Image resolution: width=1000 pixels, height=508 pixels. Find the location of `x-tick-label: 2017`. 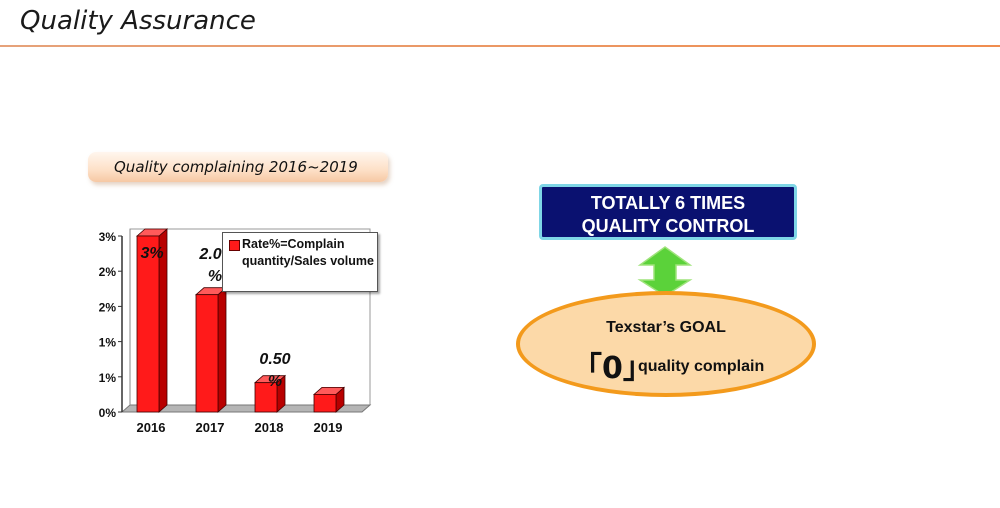

x-tick-label: 2017 is located at coordinates (210, 427).